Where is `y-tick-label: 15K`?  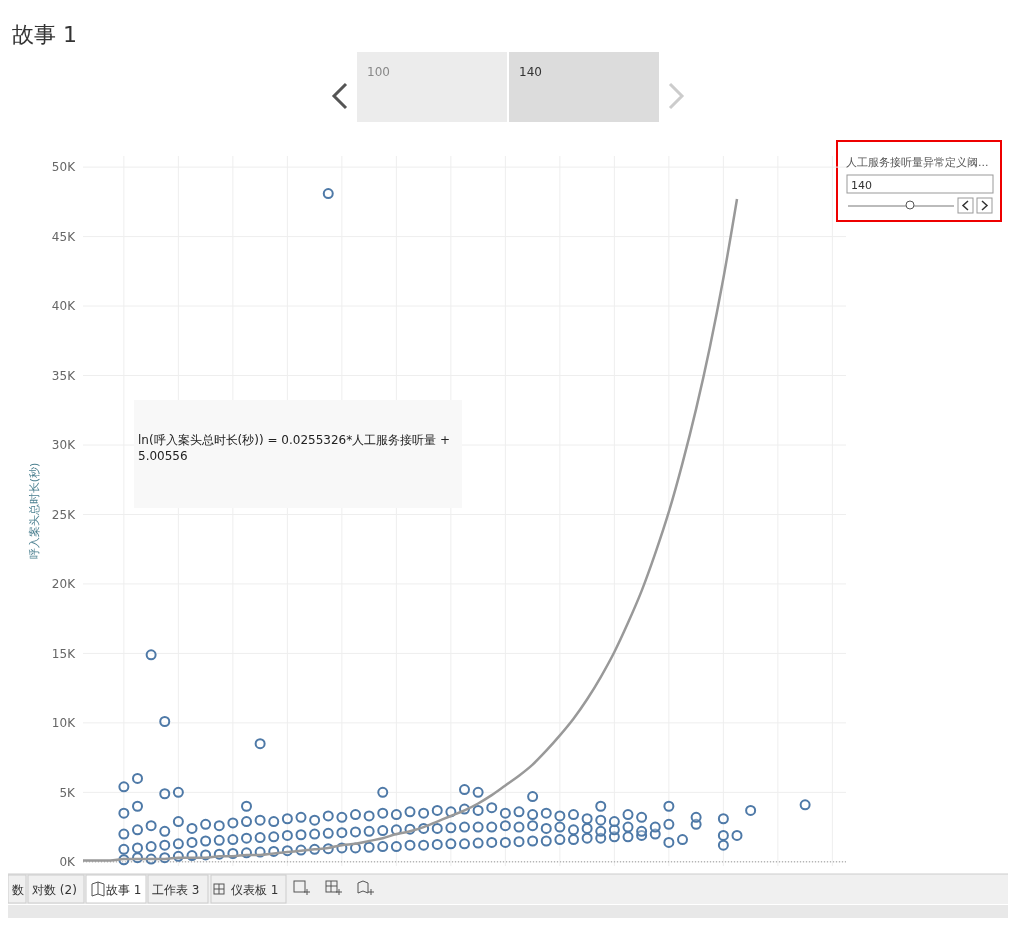
y-tick-label: 15K is located at coordinates (64, 653).